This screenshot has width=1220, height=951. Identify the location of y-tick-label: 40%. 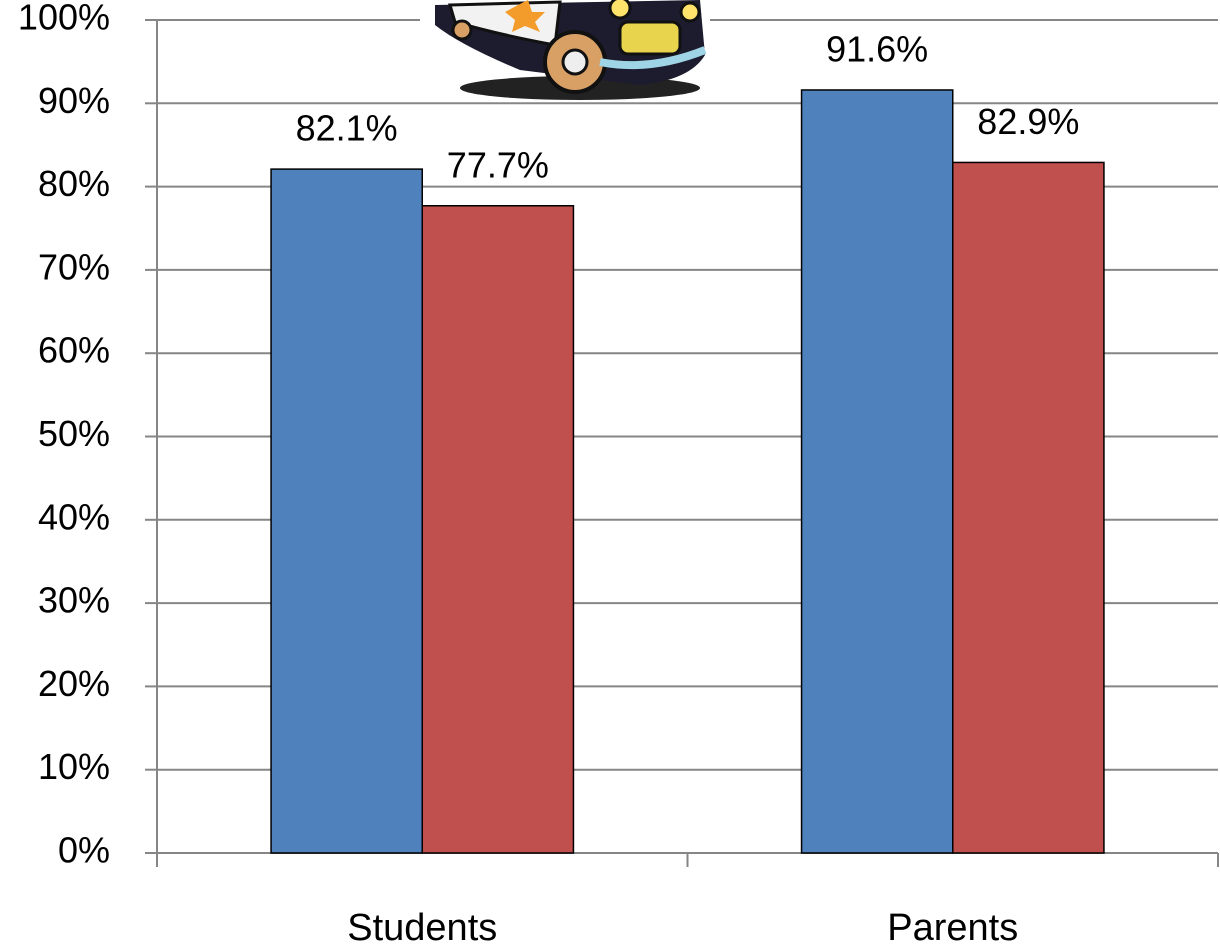
(74, 516).